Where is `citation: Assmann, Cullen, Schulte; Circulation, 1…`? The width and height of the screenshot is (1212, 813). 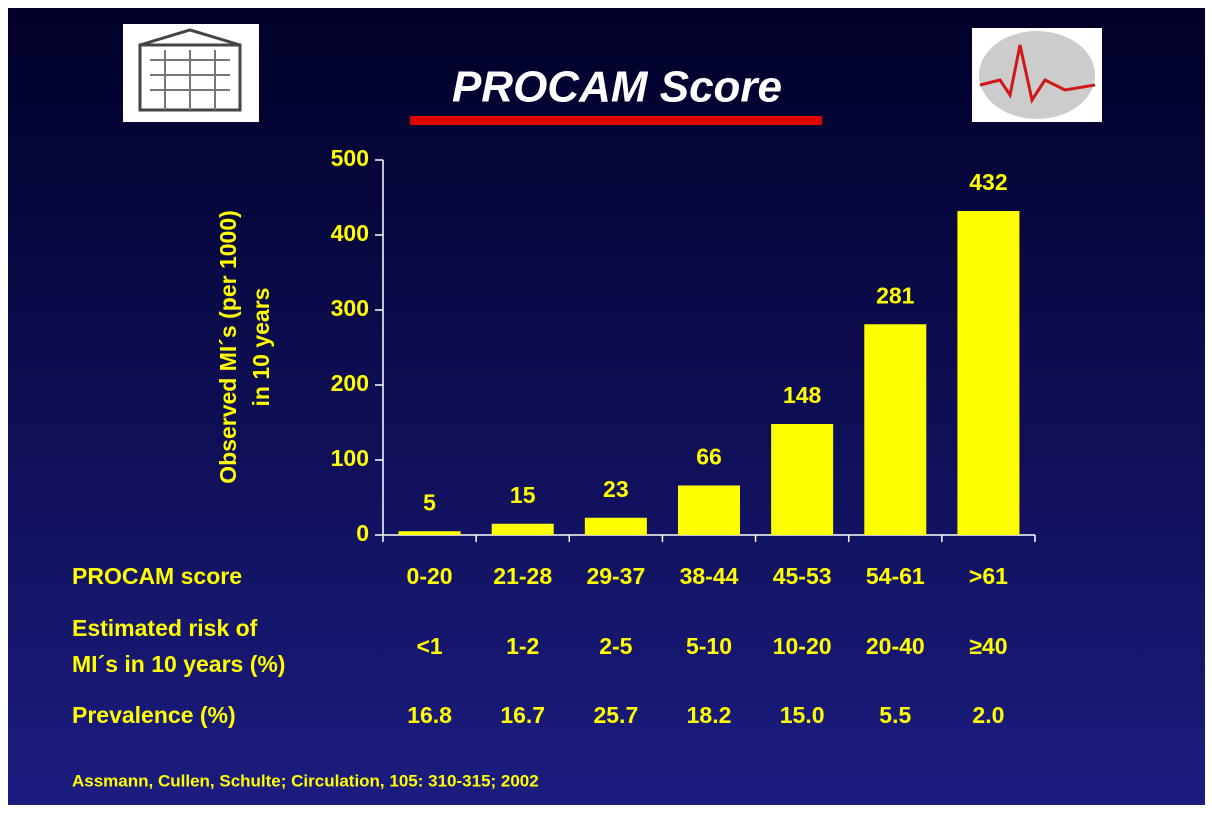
citation: Assmann, Cullen, Schulte; Circulation, 1… is located at coordinates (305, 780).